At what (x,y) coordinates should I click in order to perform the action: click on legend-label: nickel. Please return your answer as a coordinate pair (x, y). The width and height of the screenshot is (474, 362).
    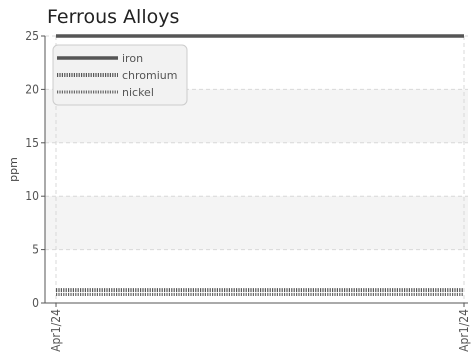
    Looking at the image, I should click on (138, 92).